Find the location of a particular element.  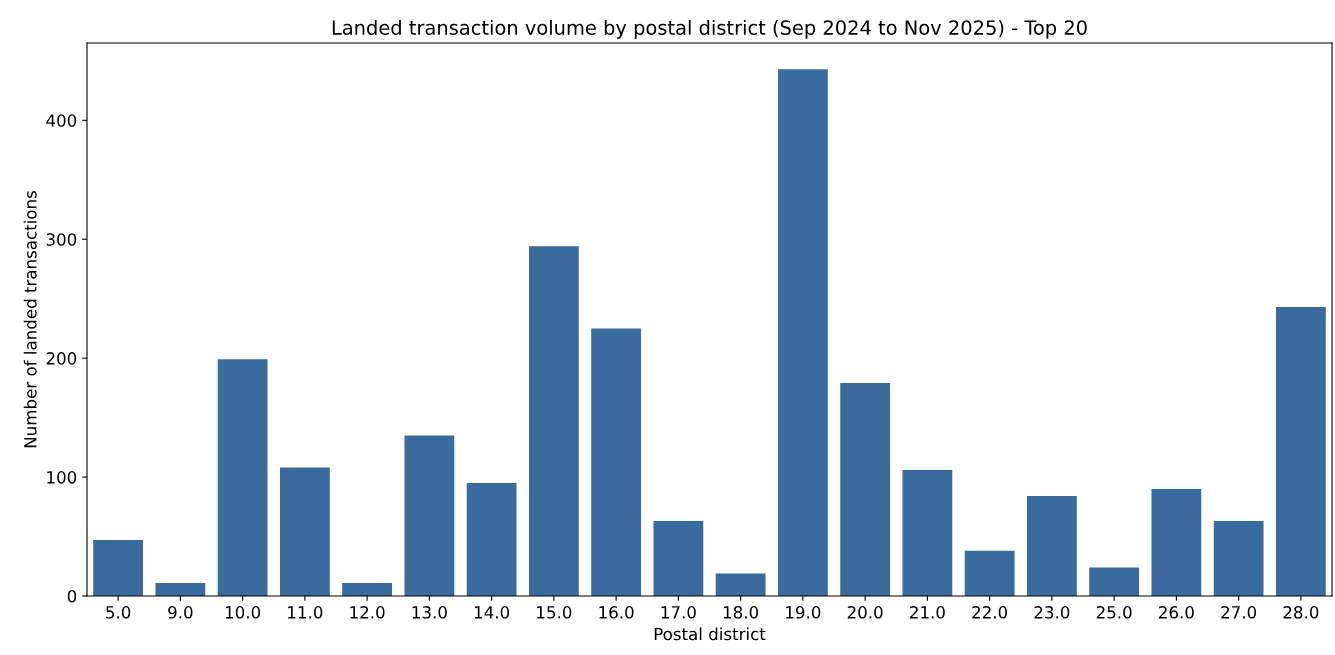

y-tick-label: 200 is located at coordinates (61, 358).